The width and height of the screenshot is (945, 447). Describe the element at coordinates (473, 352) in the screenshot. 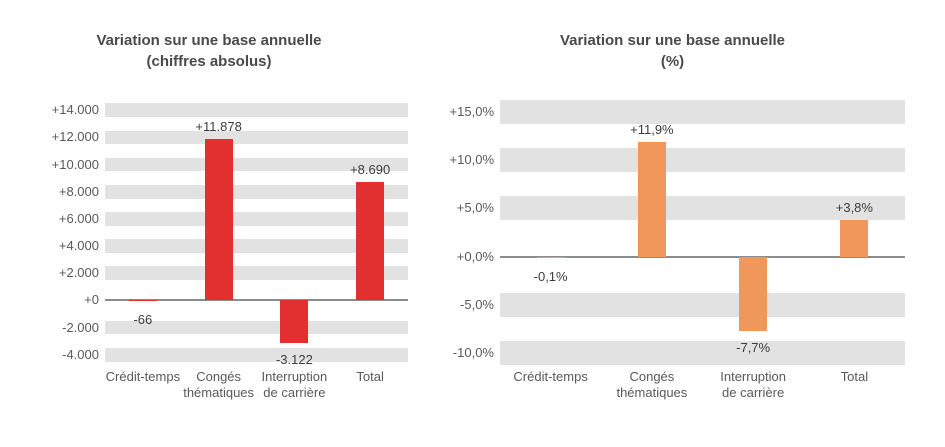

I see `y-tick-label: -10,0%` at that location.